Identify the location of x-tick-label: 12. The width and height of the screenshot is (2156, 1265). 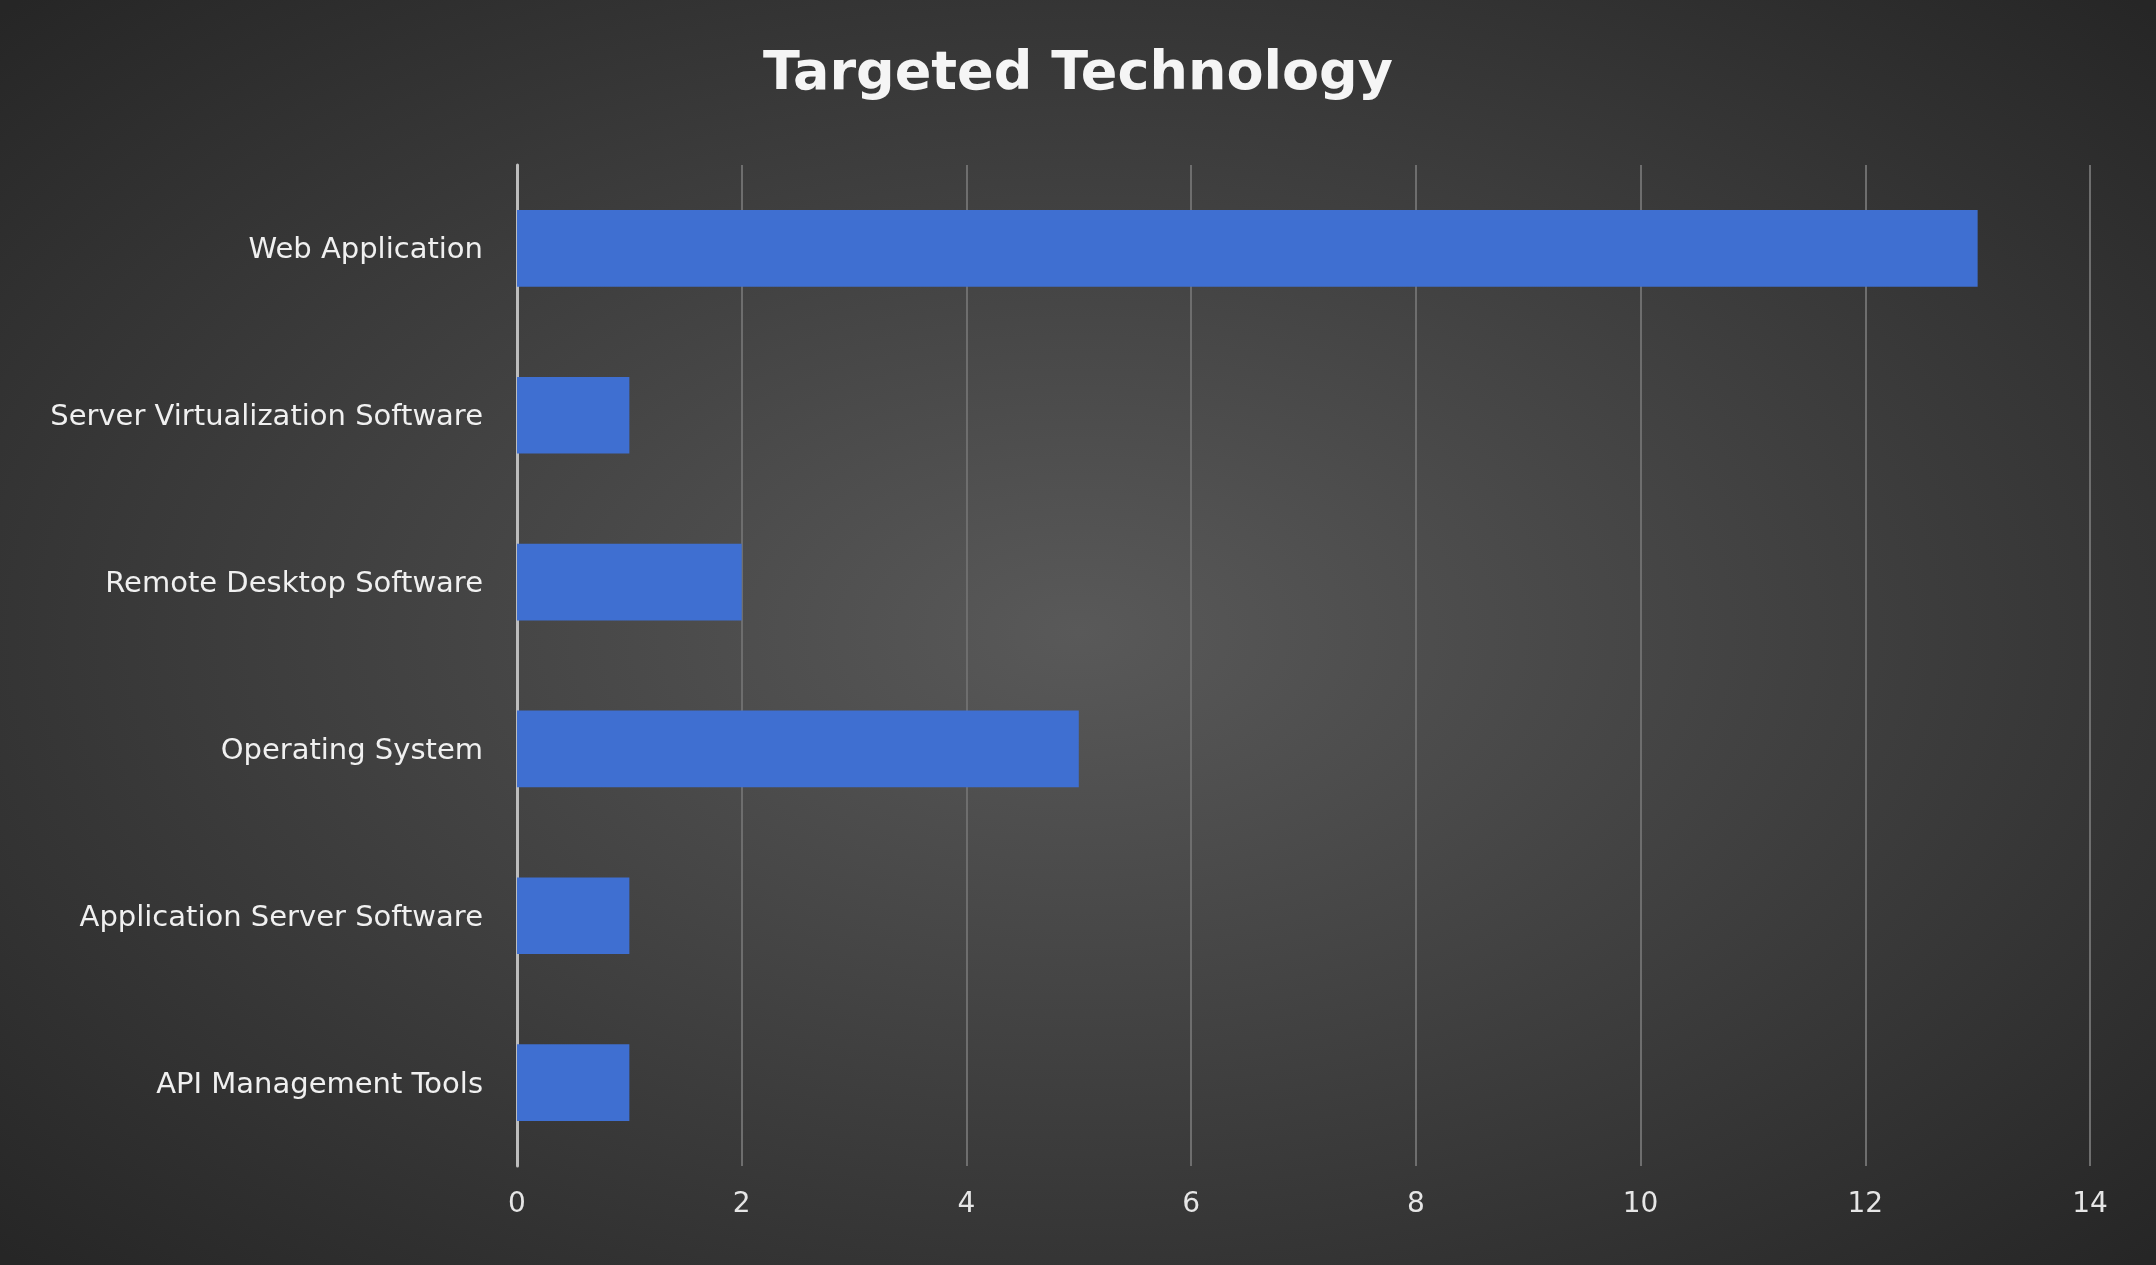
(1865, 1202).